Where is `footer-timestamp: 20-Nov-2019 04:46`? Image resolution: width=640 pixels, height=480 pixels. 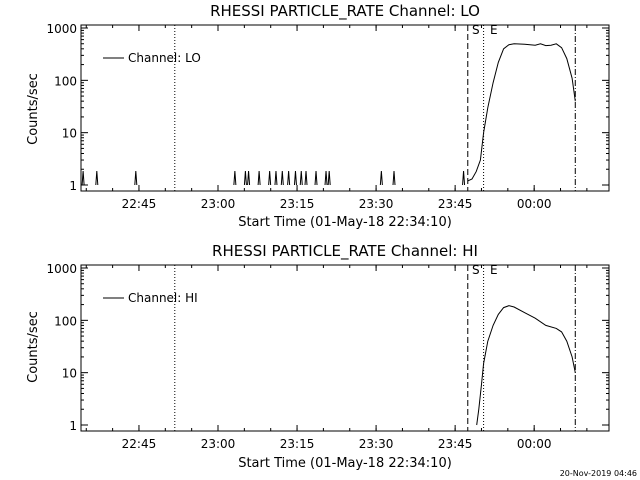 footer-timestamp: 20-Nov-2019 04:46 is located at coordinates (598, 473).